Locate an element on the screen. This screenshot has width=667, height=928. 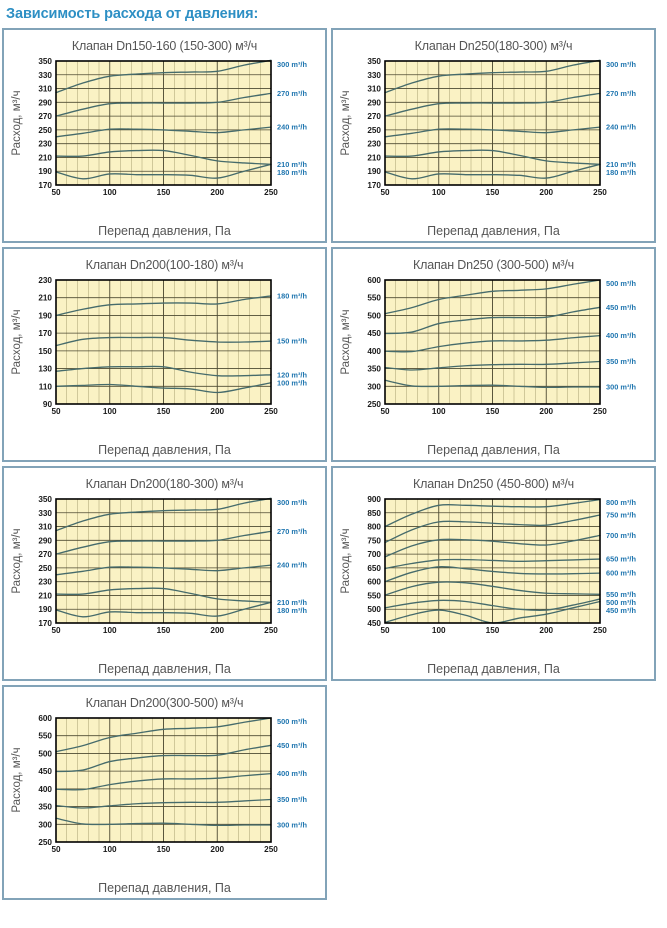
y-tick-label: 230 is located at coordinates (45, 144).